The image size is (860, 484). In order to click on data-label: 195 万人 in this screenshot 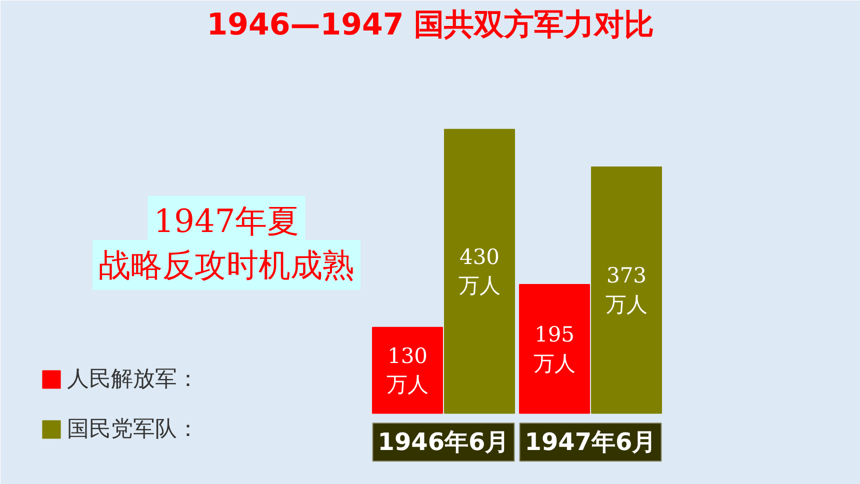, I will do `click(555, 349)`.